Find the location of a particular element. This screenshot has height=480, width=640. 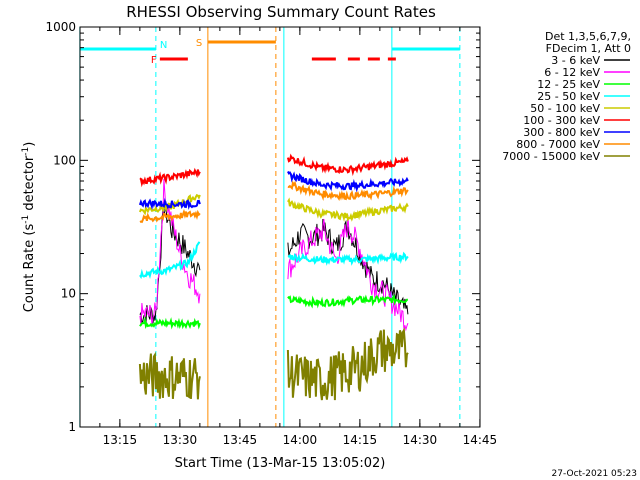

y-axis-label-part2: detector is located at coordinates (29, 185).